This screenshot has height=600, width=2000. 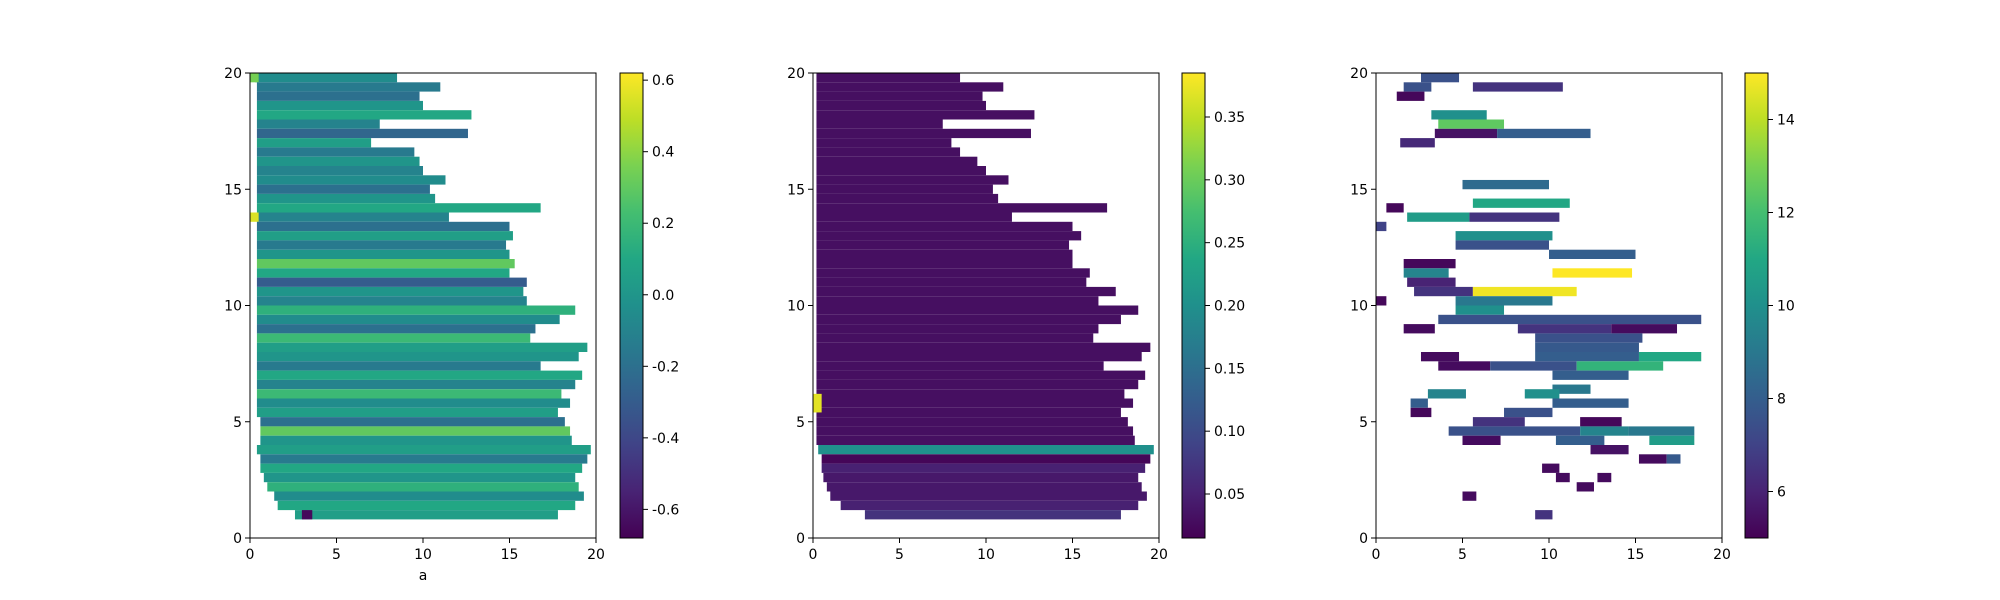 I want to click on panel-1-ytick-label: 10, so click(x=233, y=307).